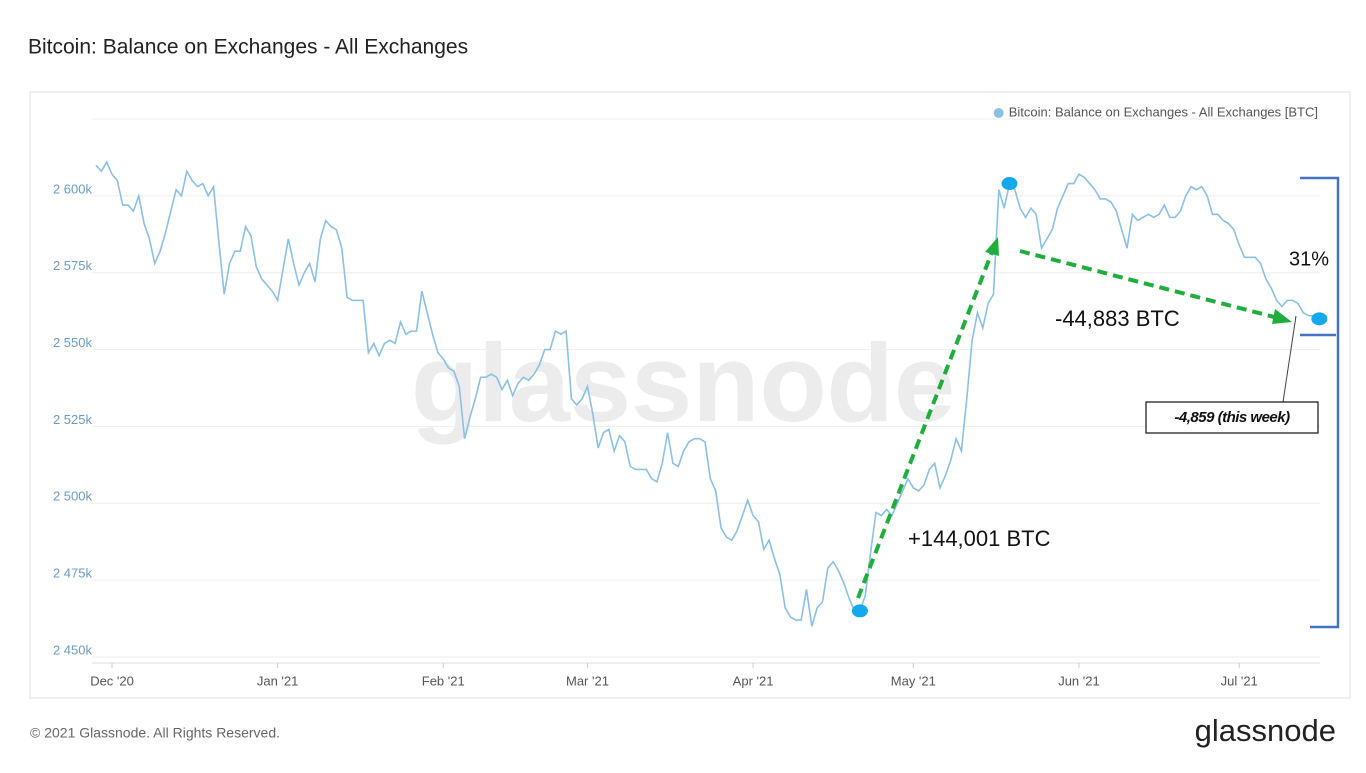  What do you see at coordinates (1309, 259) in the screenshot?
I see `annotation: 31%` at bounding box center [1309, 259].